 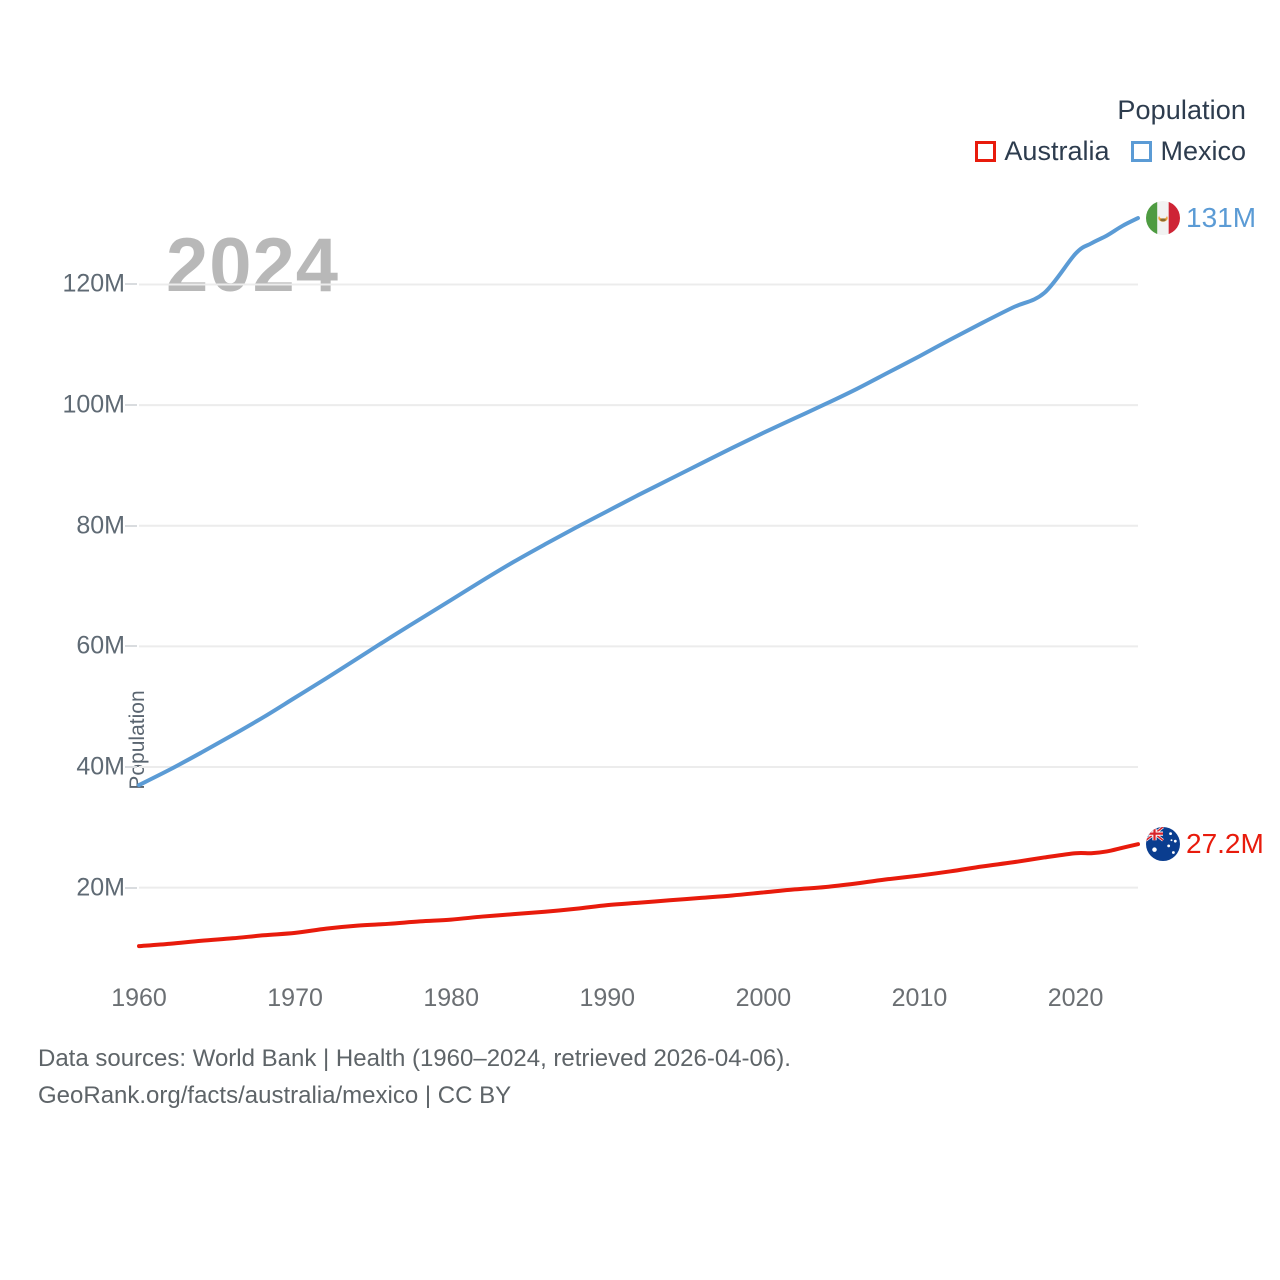 I want to click on y-tick-label: 40M, so click(x=100, y=766).